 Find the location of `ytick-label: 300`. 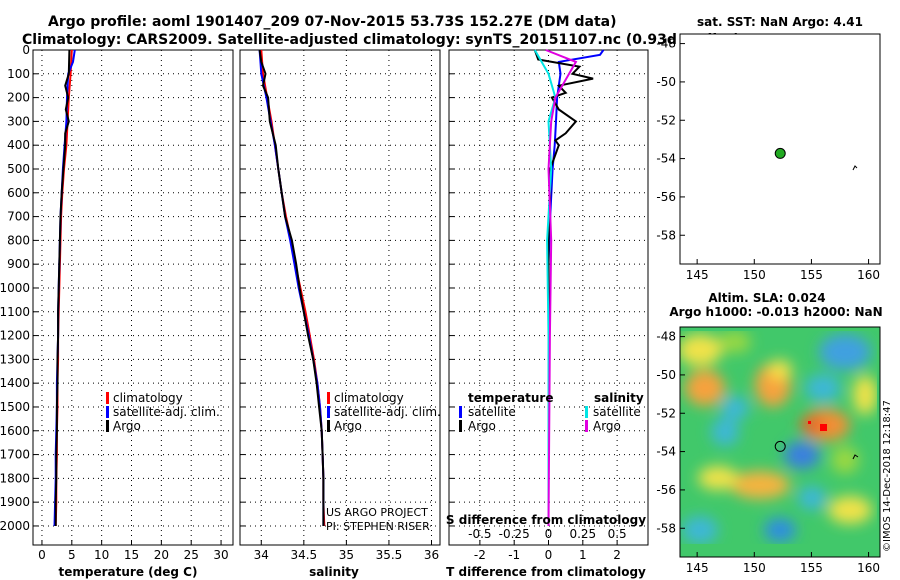

ytick-label: 300 is located at coordinates (18, 121).